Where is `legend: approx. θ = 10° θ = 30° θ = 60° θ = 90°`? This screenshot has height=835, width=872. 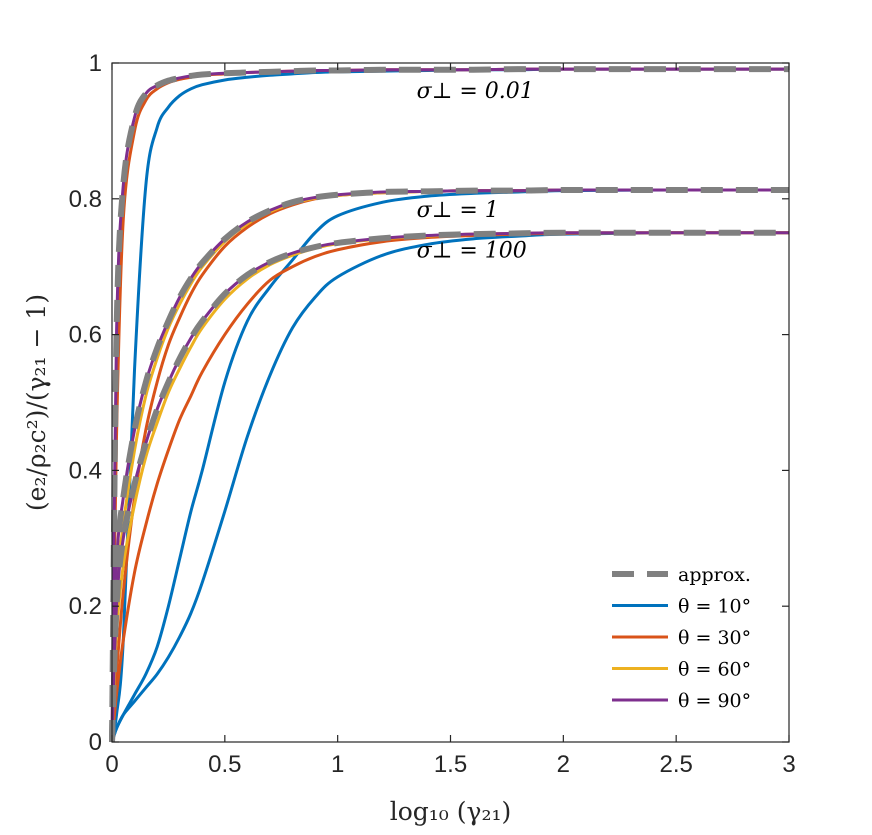
legend: approx. θ = 10° θ = 30° θ = 60° θ = 90° is located at coordinates (681, 638).